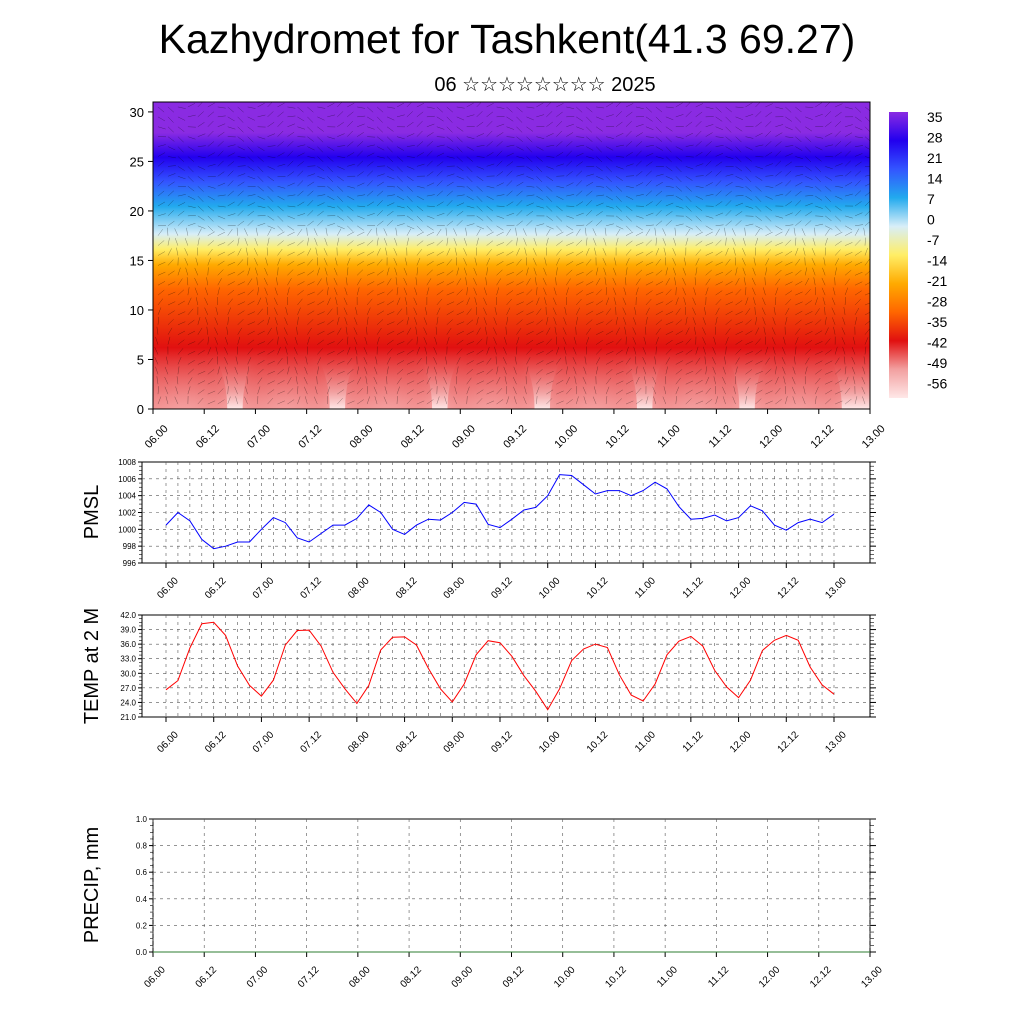  Describe the element at coordinates (937, 302) in the screenshot. I see `colorbar-label: -28` at that location.